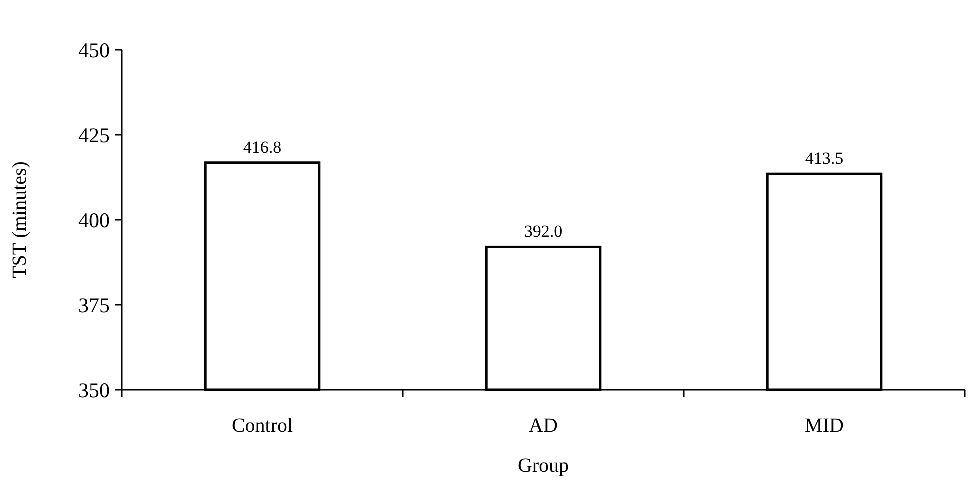 The height and width of the screenshot is (489, 975). What do you see at coordinates (94, 50) in the screenshot?
I see `y-tick-label: 450` at bounding box center [94, 50].